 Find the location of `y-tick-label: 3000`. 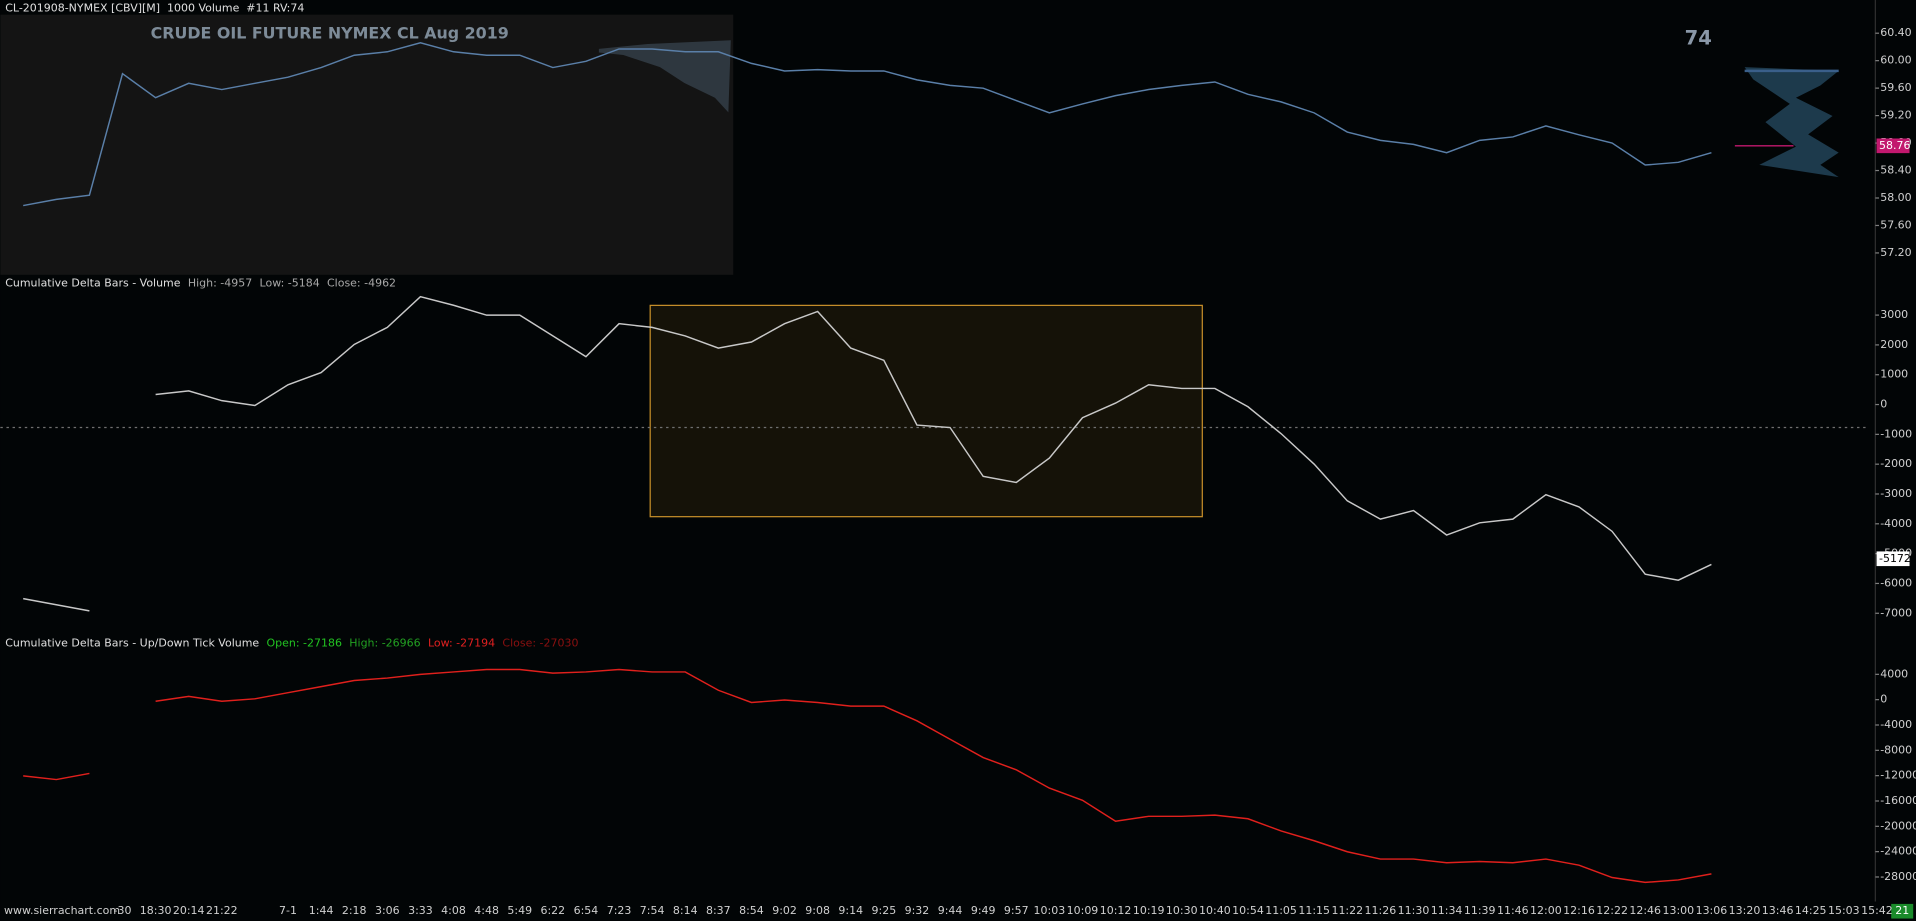

y-tick-label: 3000 is located at coordinates (1894, 314).